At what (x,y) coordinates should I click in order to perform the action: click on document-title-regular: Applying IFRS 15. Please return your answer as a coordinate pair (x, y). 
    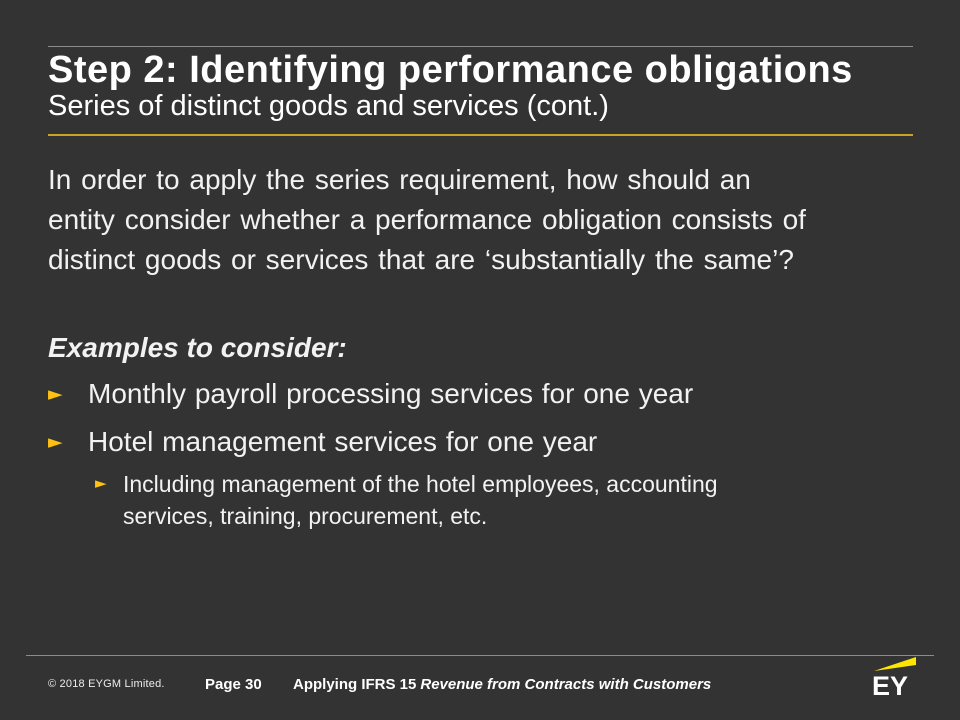
    Looking at the image, I should click on (355, 684).